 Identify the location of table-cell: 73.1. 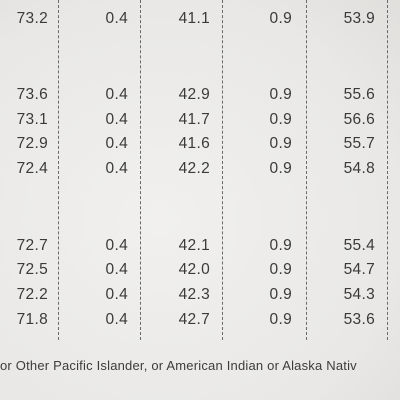
(32, 119).